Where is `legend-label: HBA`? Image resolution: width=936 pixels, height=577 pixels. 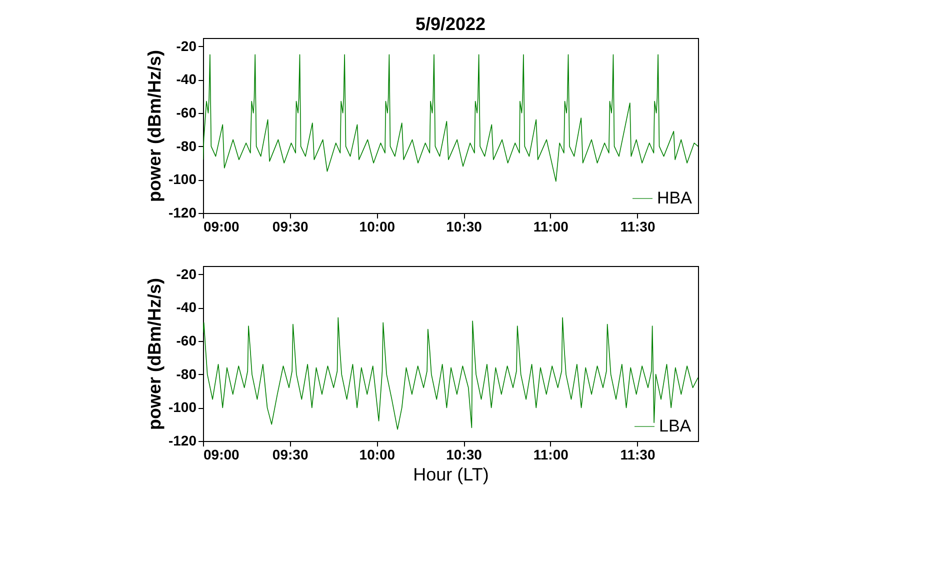 legend-label: HBA is located at coordinates (675, 198).